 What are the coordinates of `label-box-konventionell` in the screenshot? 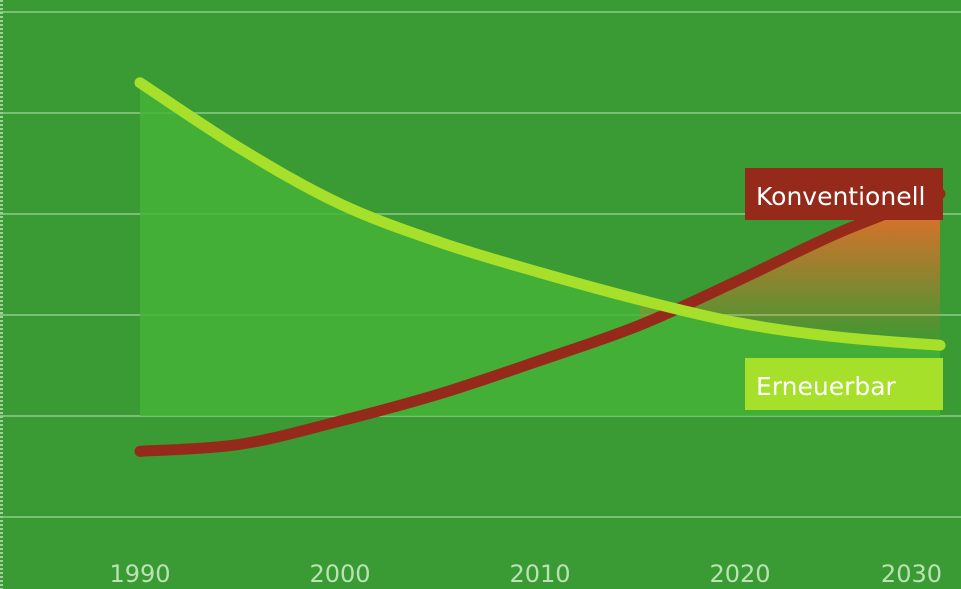 It's located at (844, 194).